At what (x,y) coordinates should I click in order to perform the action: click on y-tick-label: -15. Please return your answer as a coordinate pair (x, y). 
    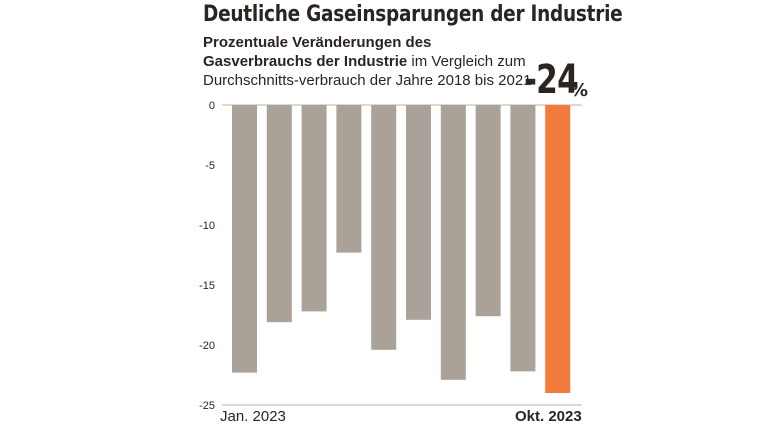
    Looking at the image, I should click on (207, 286).